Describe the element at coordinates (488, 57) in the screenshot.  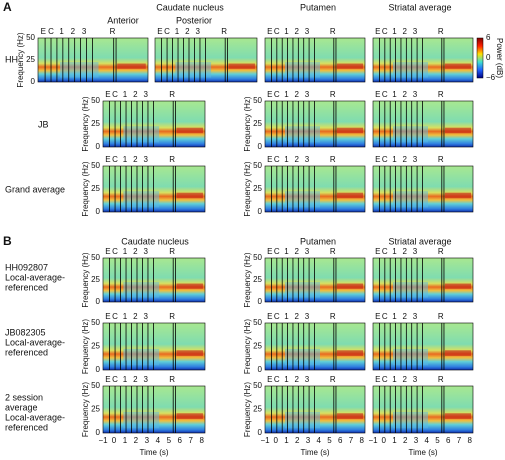
I see `colorbar-tick: 0` at that location.